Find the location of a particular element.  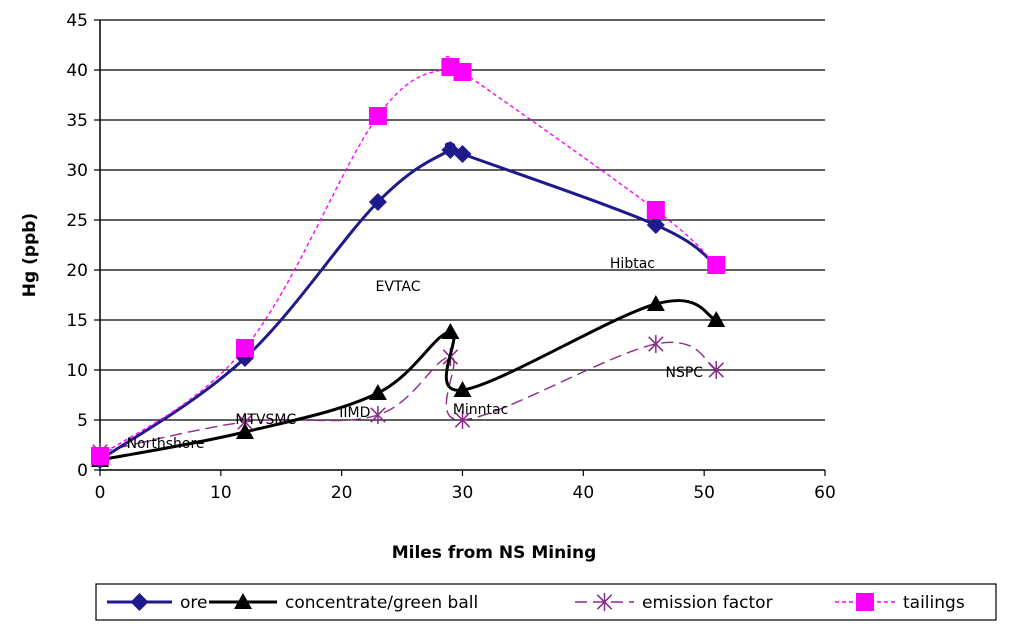

y-tick-label: 25 is located at coordinates (77, 221).